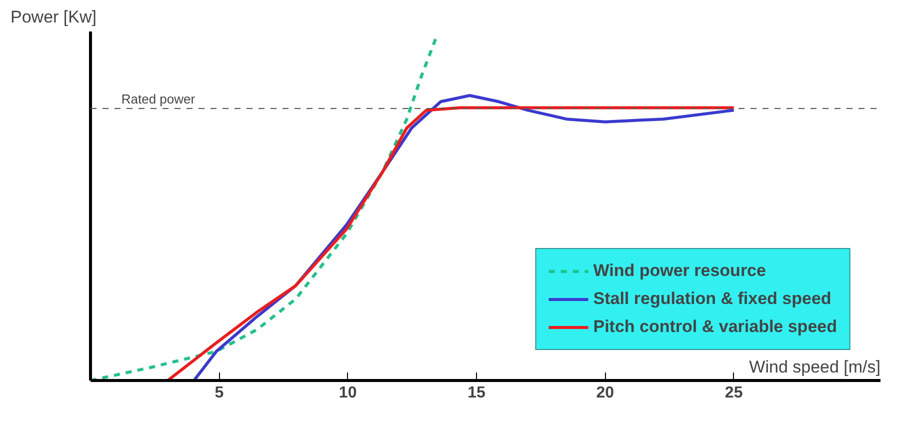  I want to click on x-tick-label: 10, so click(347, 393).